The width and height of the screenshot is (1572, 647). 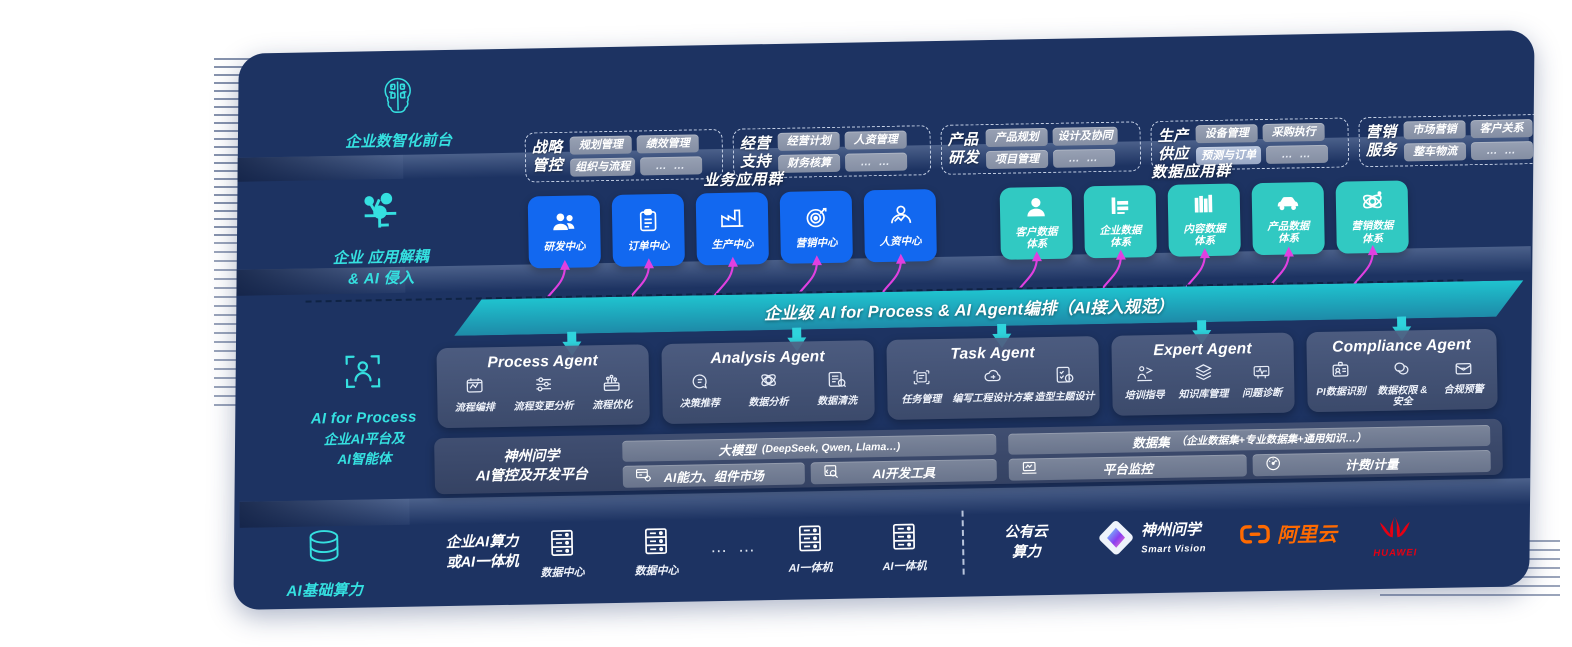 I want to click on agent-capability: 数据权限 & 安全, so click(x=1402, y=383).